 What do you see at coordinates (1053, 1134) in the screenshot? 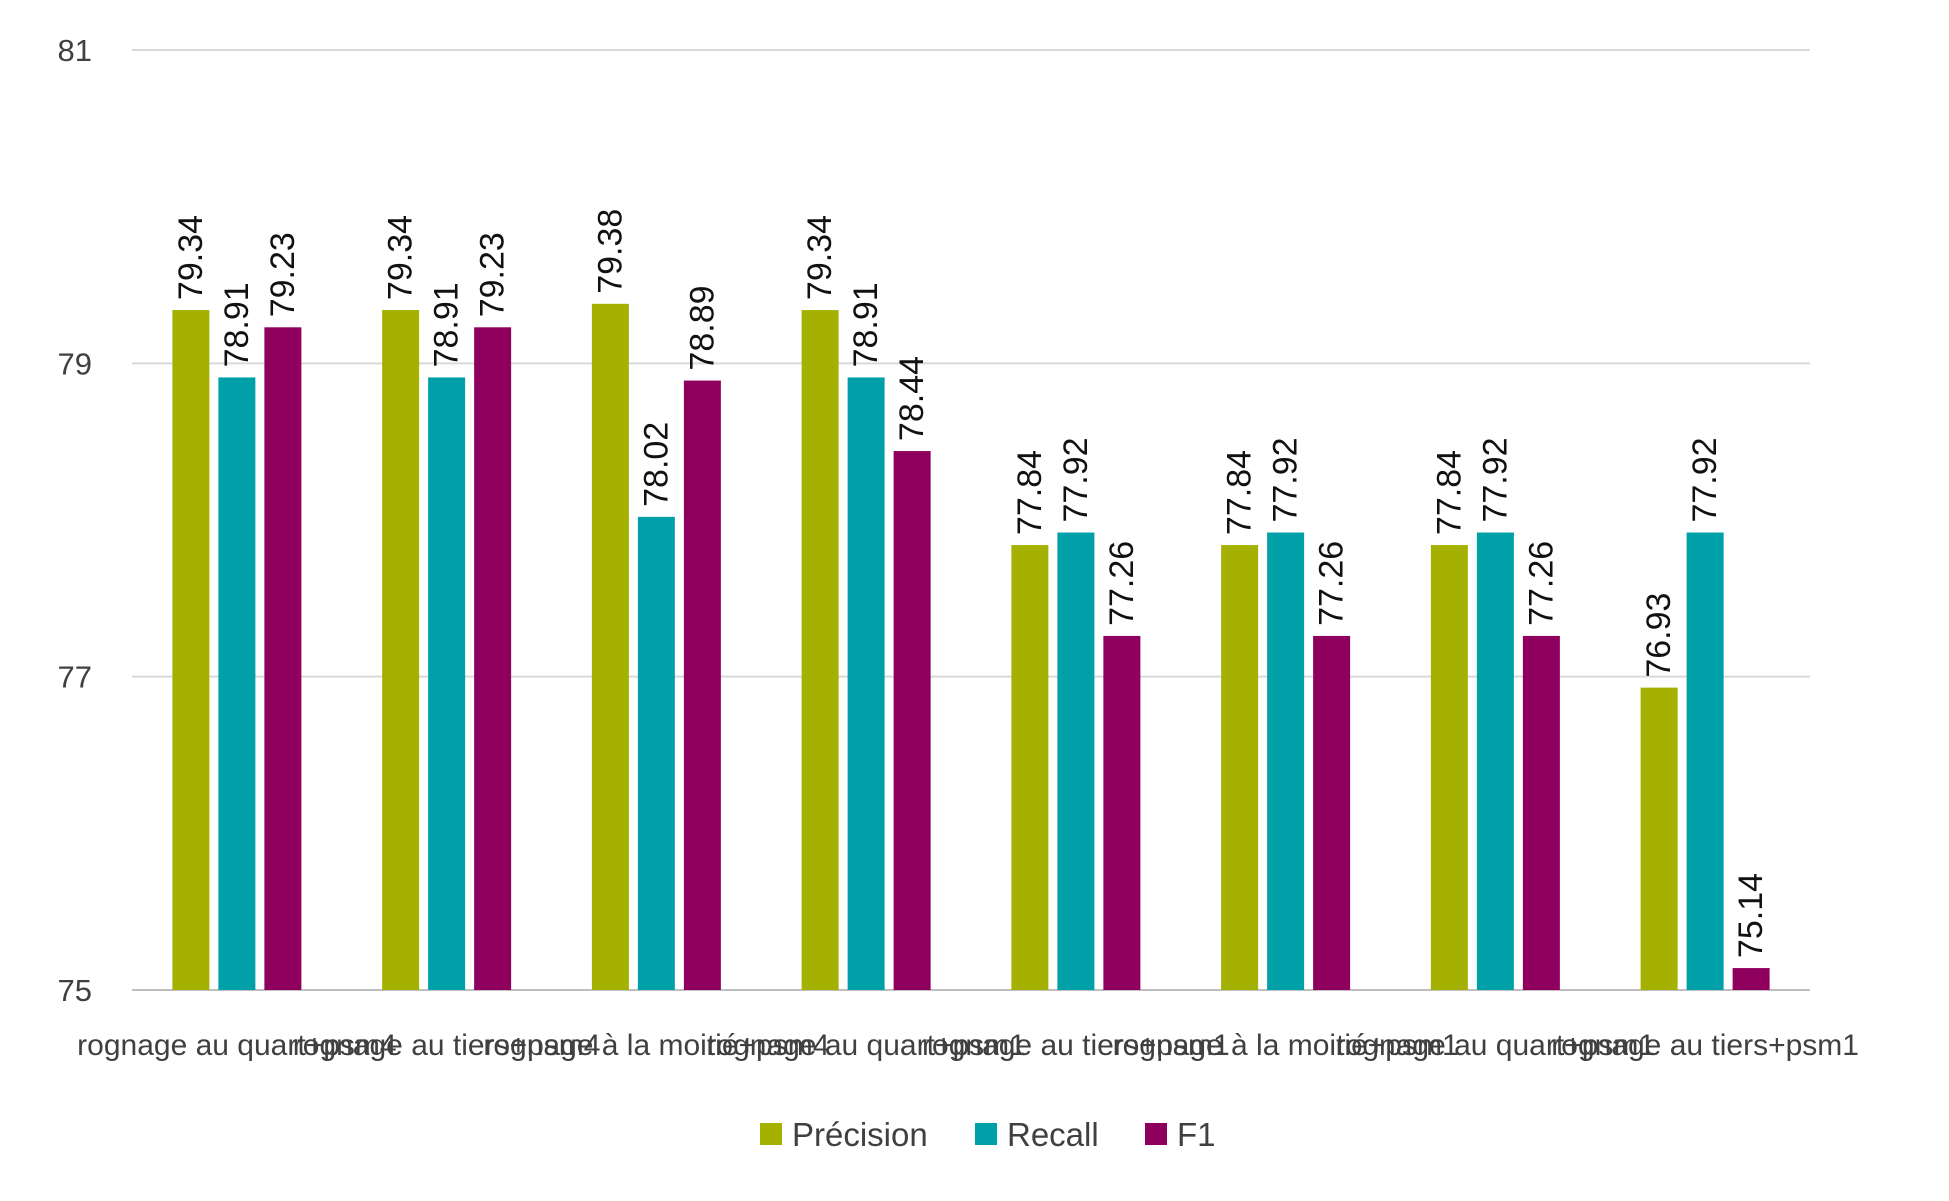
I see `legend-label: Recall` at bounding box center [1053, 1134].